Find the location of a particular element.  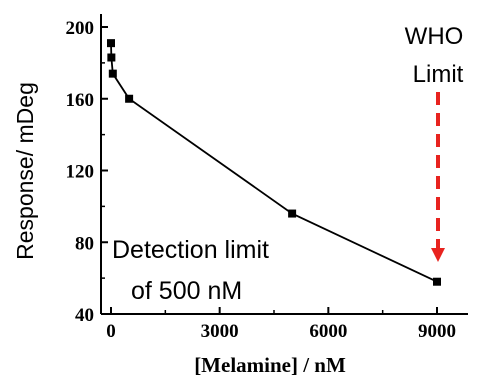

y-ticks: 40 80 120 160 200 is located at coordinates (87, 172).